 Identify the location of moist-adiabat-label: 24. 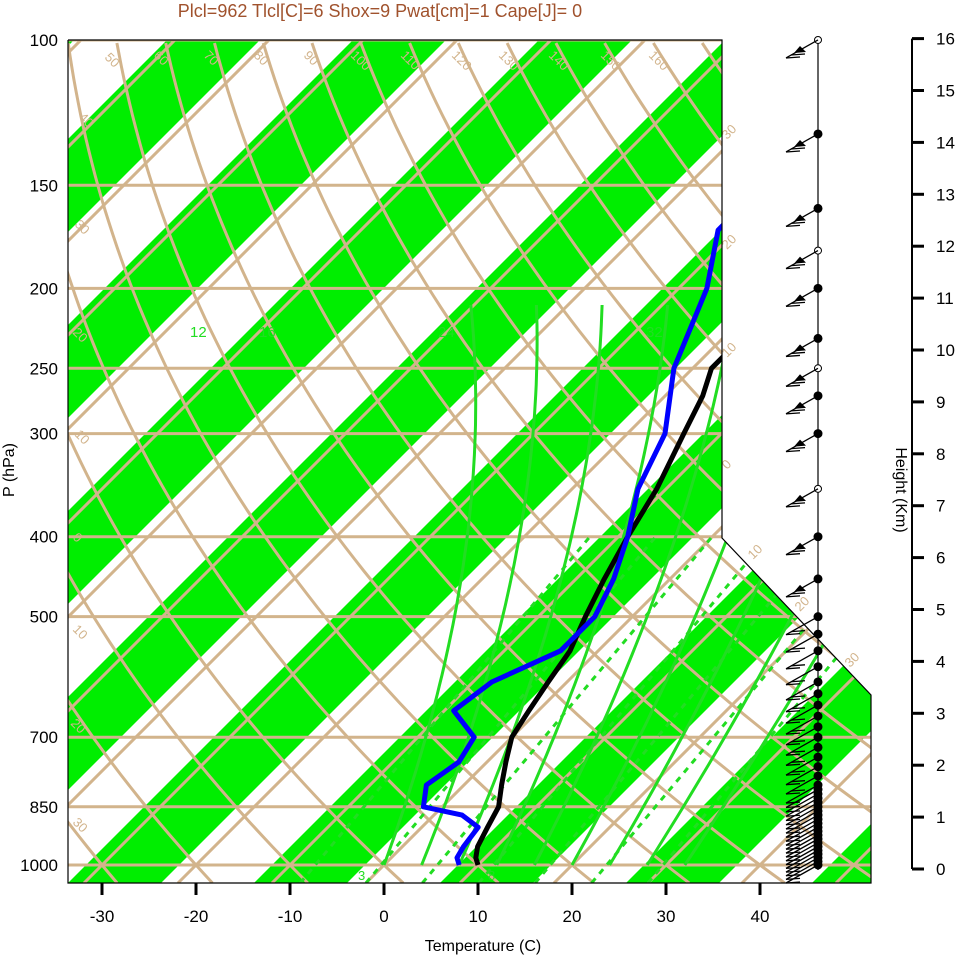
(446, 332).